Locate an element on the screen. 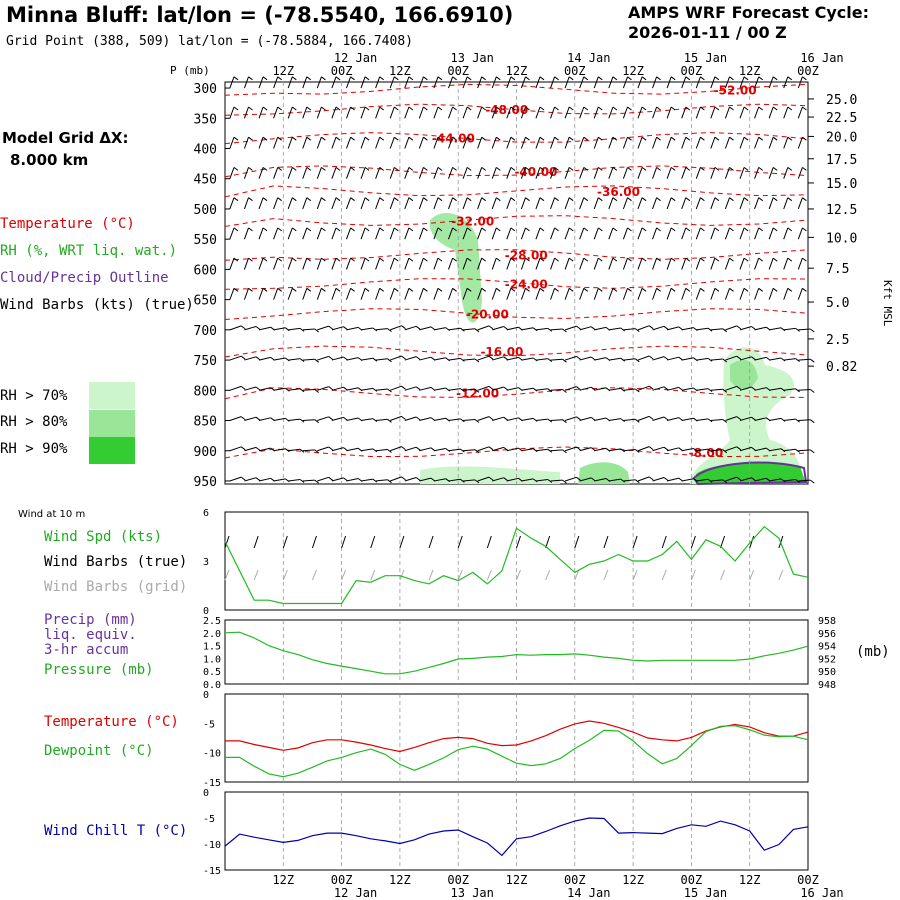 The height and width of the screenshot is (900, 900). date-label-top: 14 Jan is located at coordinates (588, 58).